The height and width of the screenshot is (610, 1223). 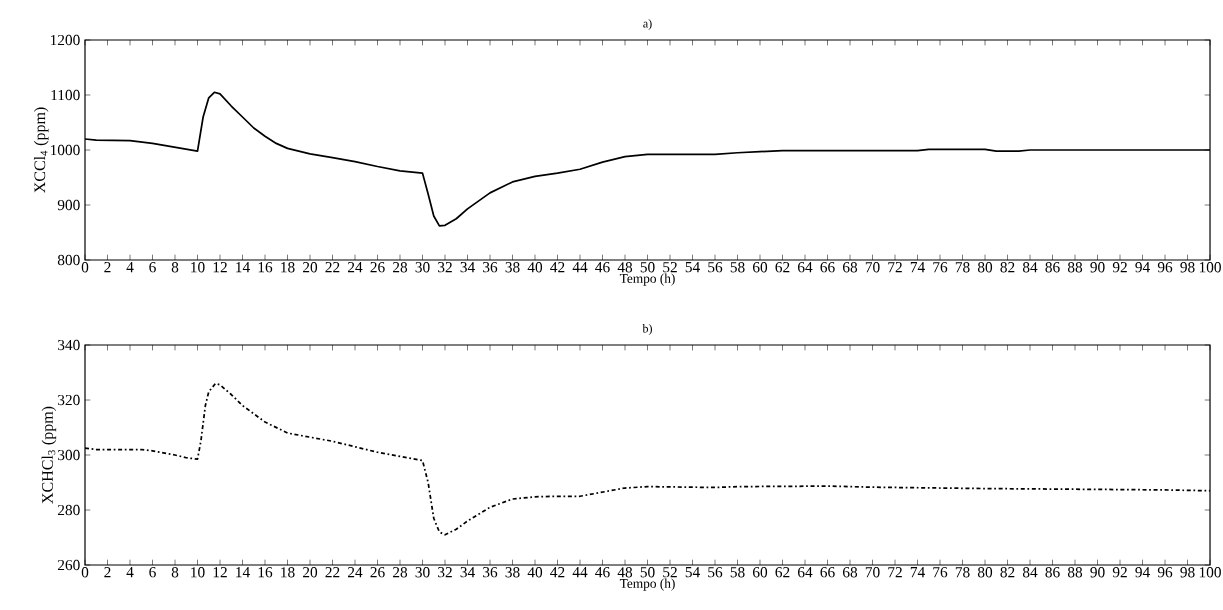 I want to click on y-tick-label: 340, so click(x=69, y=345).